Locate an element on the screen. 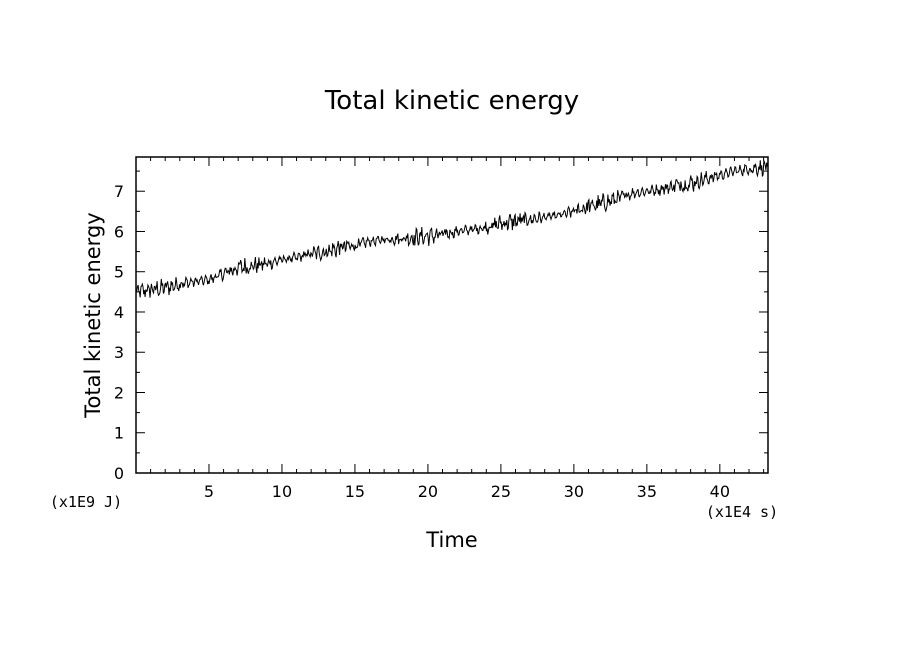 This screenshot has height=654, width=904. y-tick-label: 1 is located at coordinates (119, 433).